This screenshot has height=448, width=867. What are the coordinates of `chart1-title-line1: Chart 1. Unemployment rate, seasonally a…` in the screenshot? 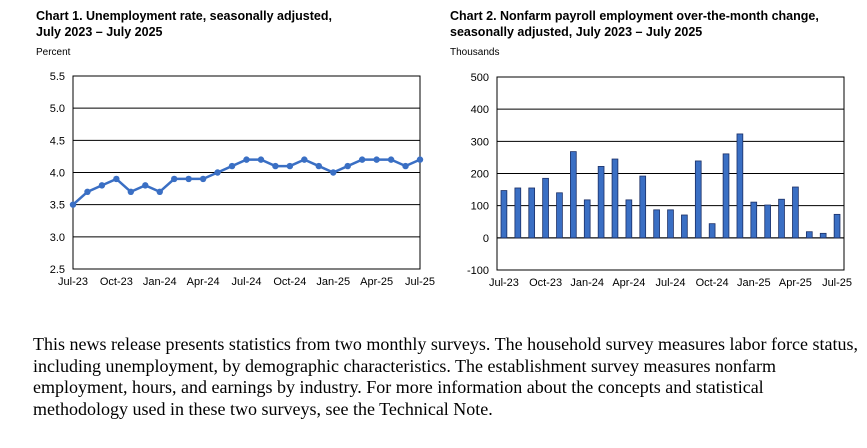 It's located at (184, 16).